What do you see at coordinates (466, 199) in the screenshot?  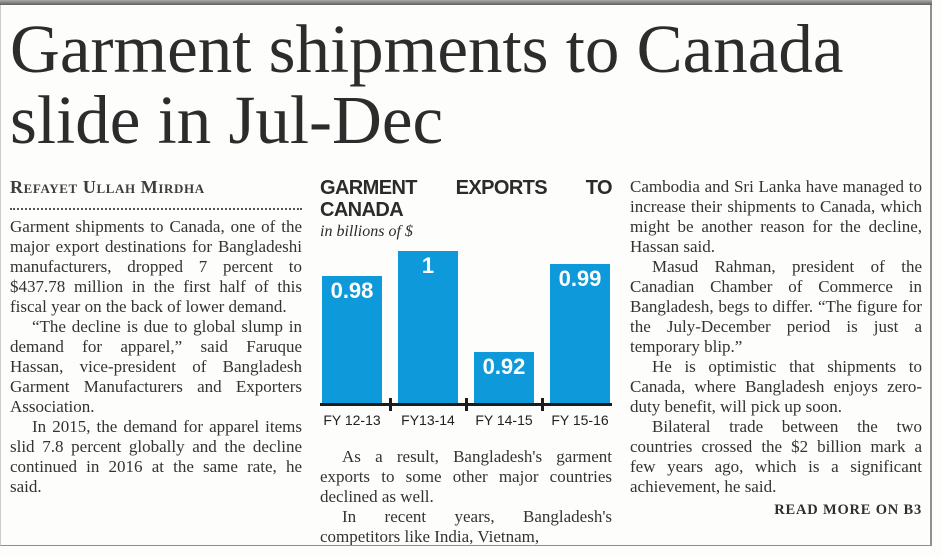 I see `chart-title: GARMENT EXPORTS TO CANADA` at bounding box center [466, 199].